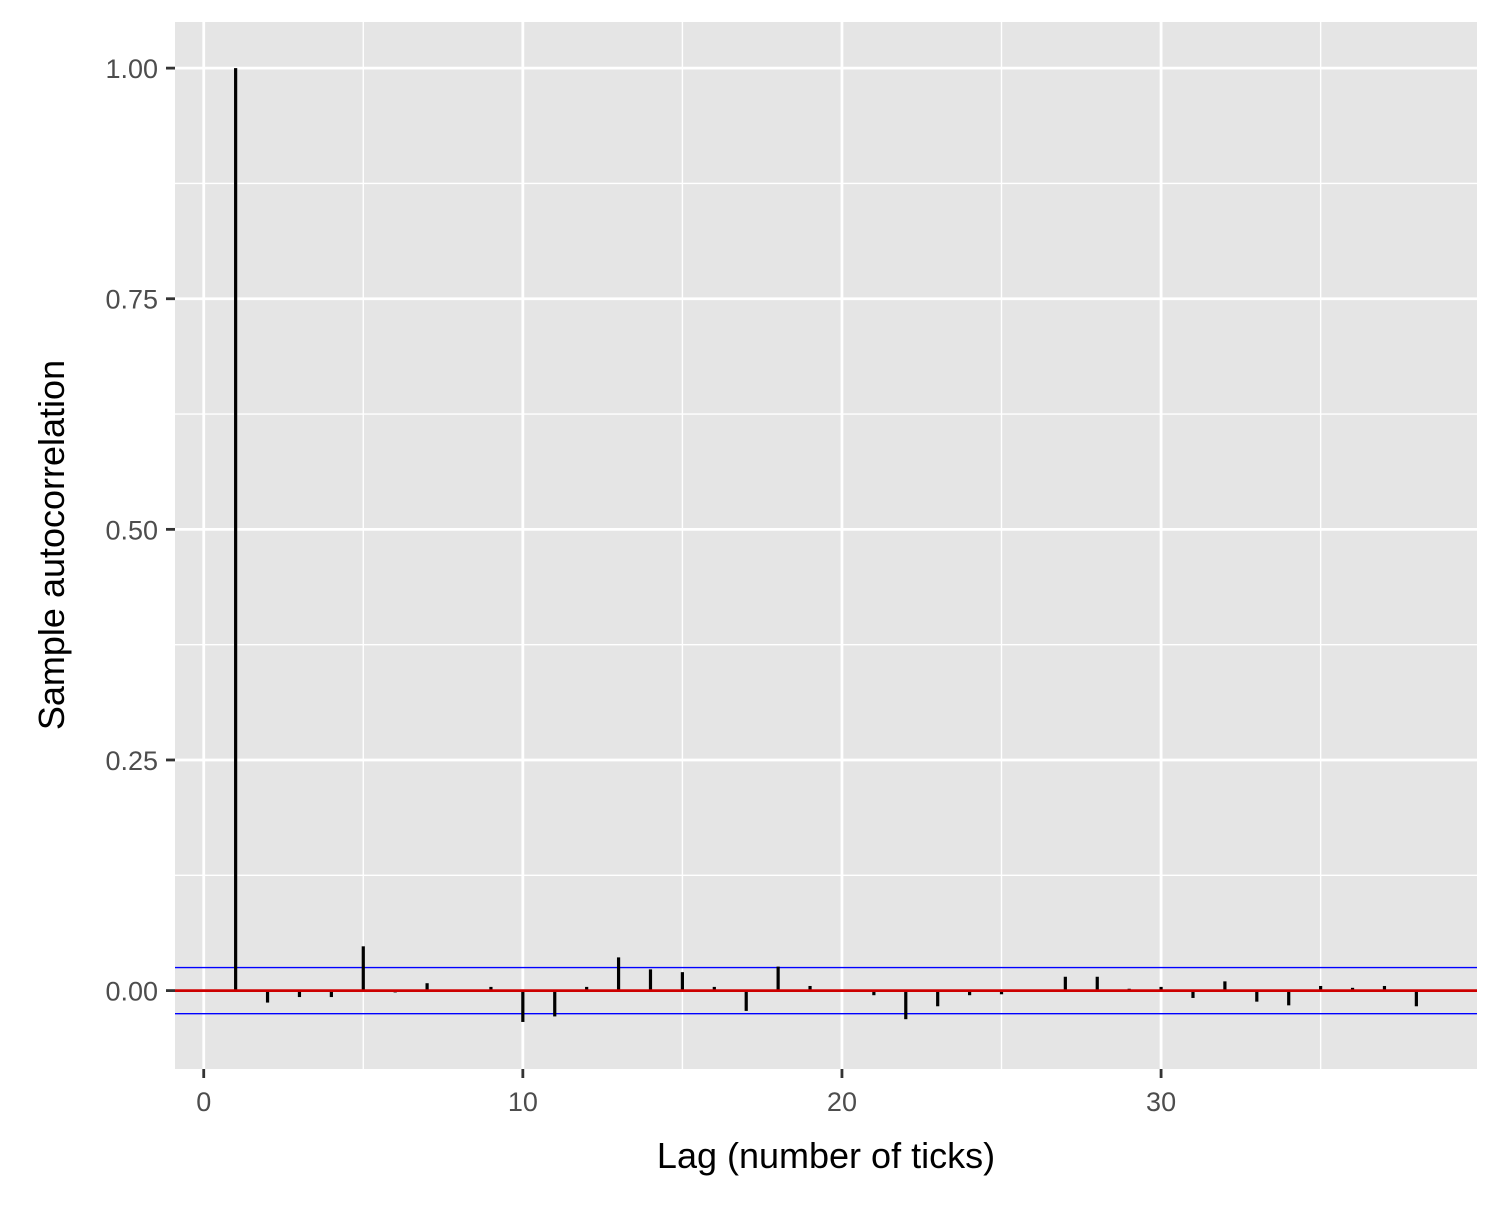  What do you see at coordinates (686, 1093) in the screenshot?
I see `x-axis: 0 10 20 30` at bounding box center [686, 1093].